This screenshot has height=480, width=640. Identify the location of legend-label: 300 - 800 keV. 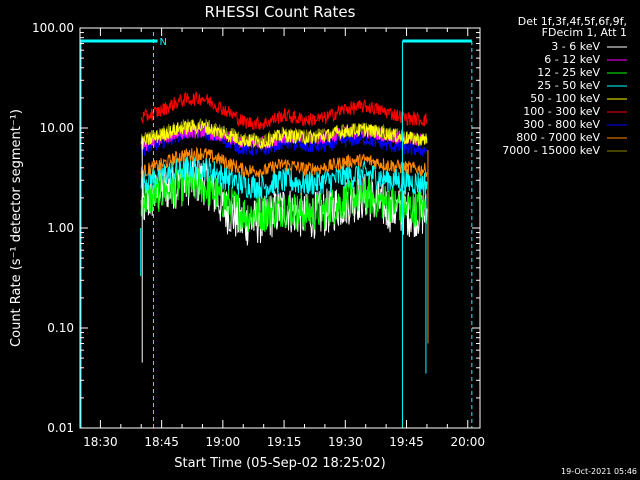
(561, 124).